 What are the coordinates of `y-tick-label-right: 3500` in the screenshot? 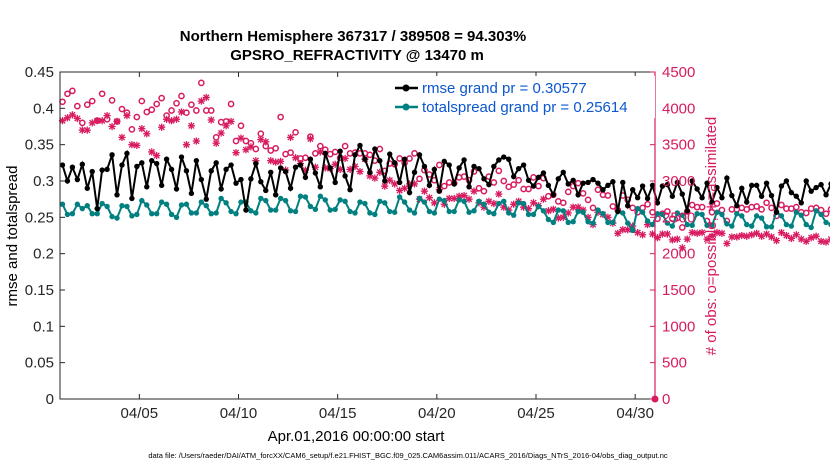 It's located at (678, 145).